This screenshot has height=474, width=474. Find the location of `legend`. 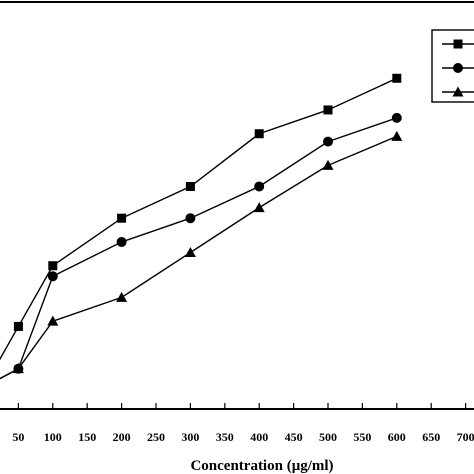

legend is located at coordinates (452, 66).